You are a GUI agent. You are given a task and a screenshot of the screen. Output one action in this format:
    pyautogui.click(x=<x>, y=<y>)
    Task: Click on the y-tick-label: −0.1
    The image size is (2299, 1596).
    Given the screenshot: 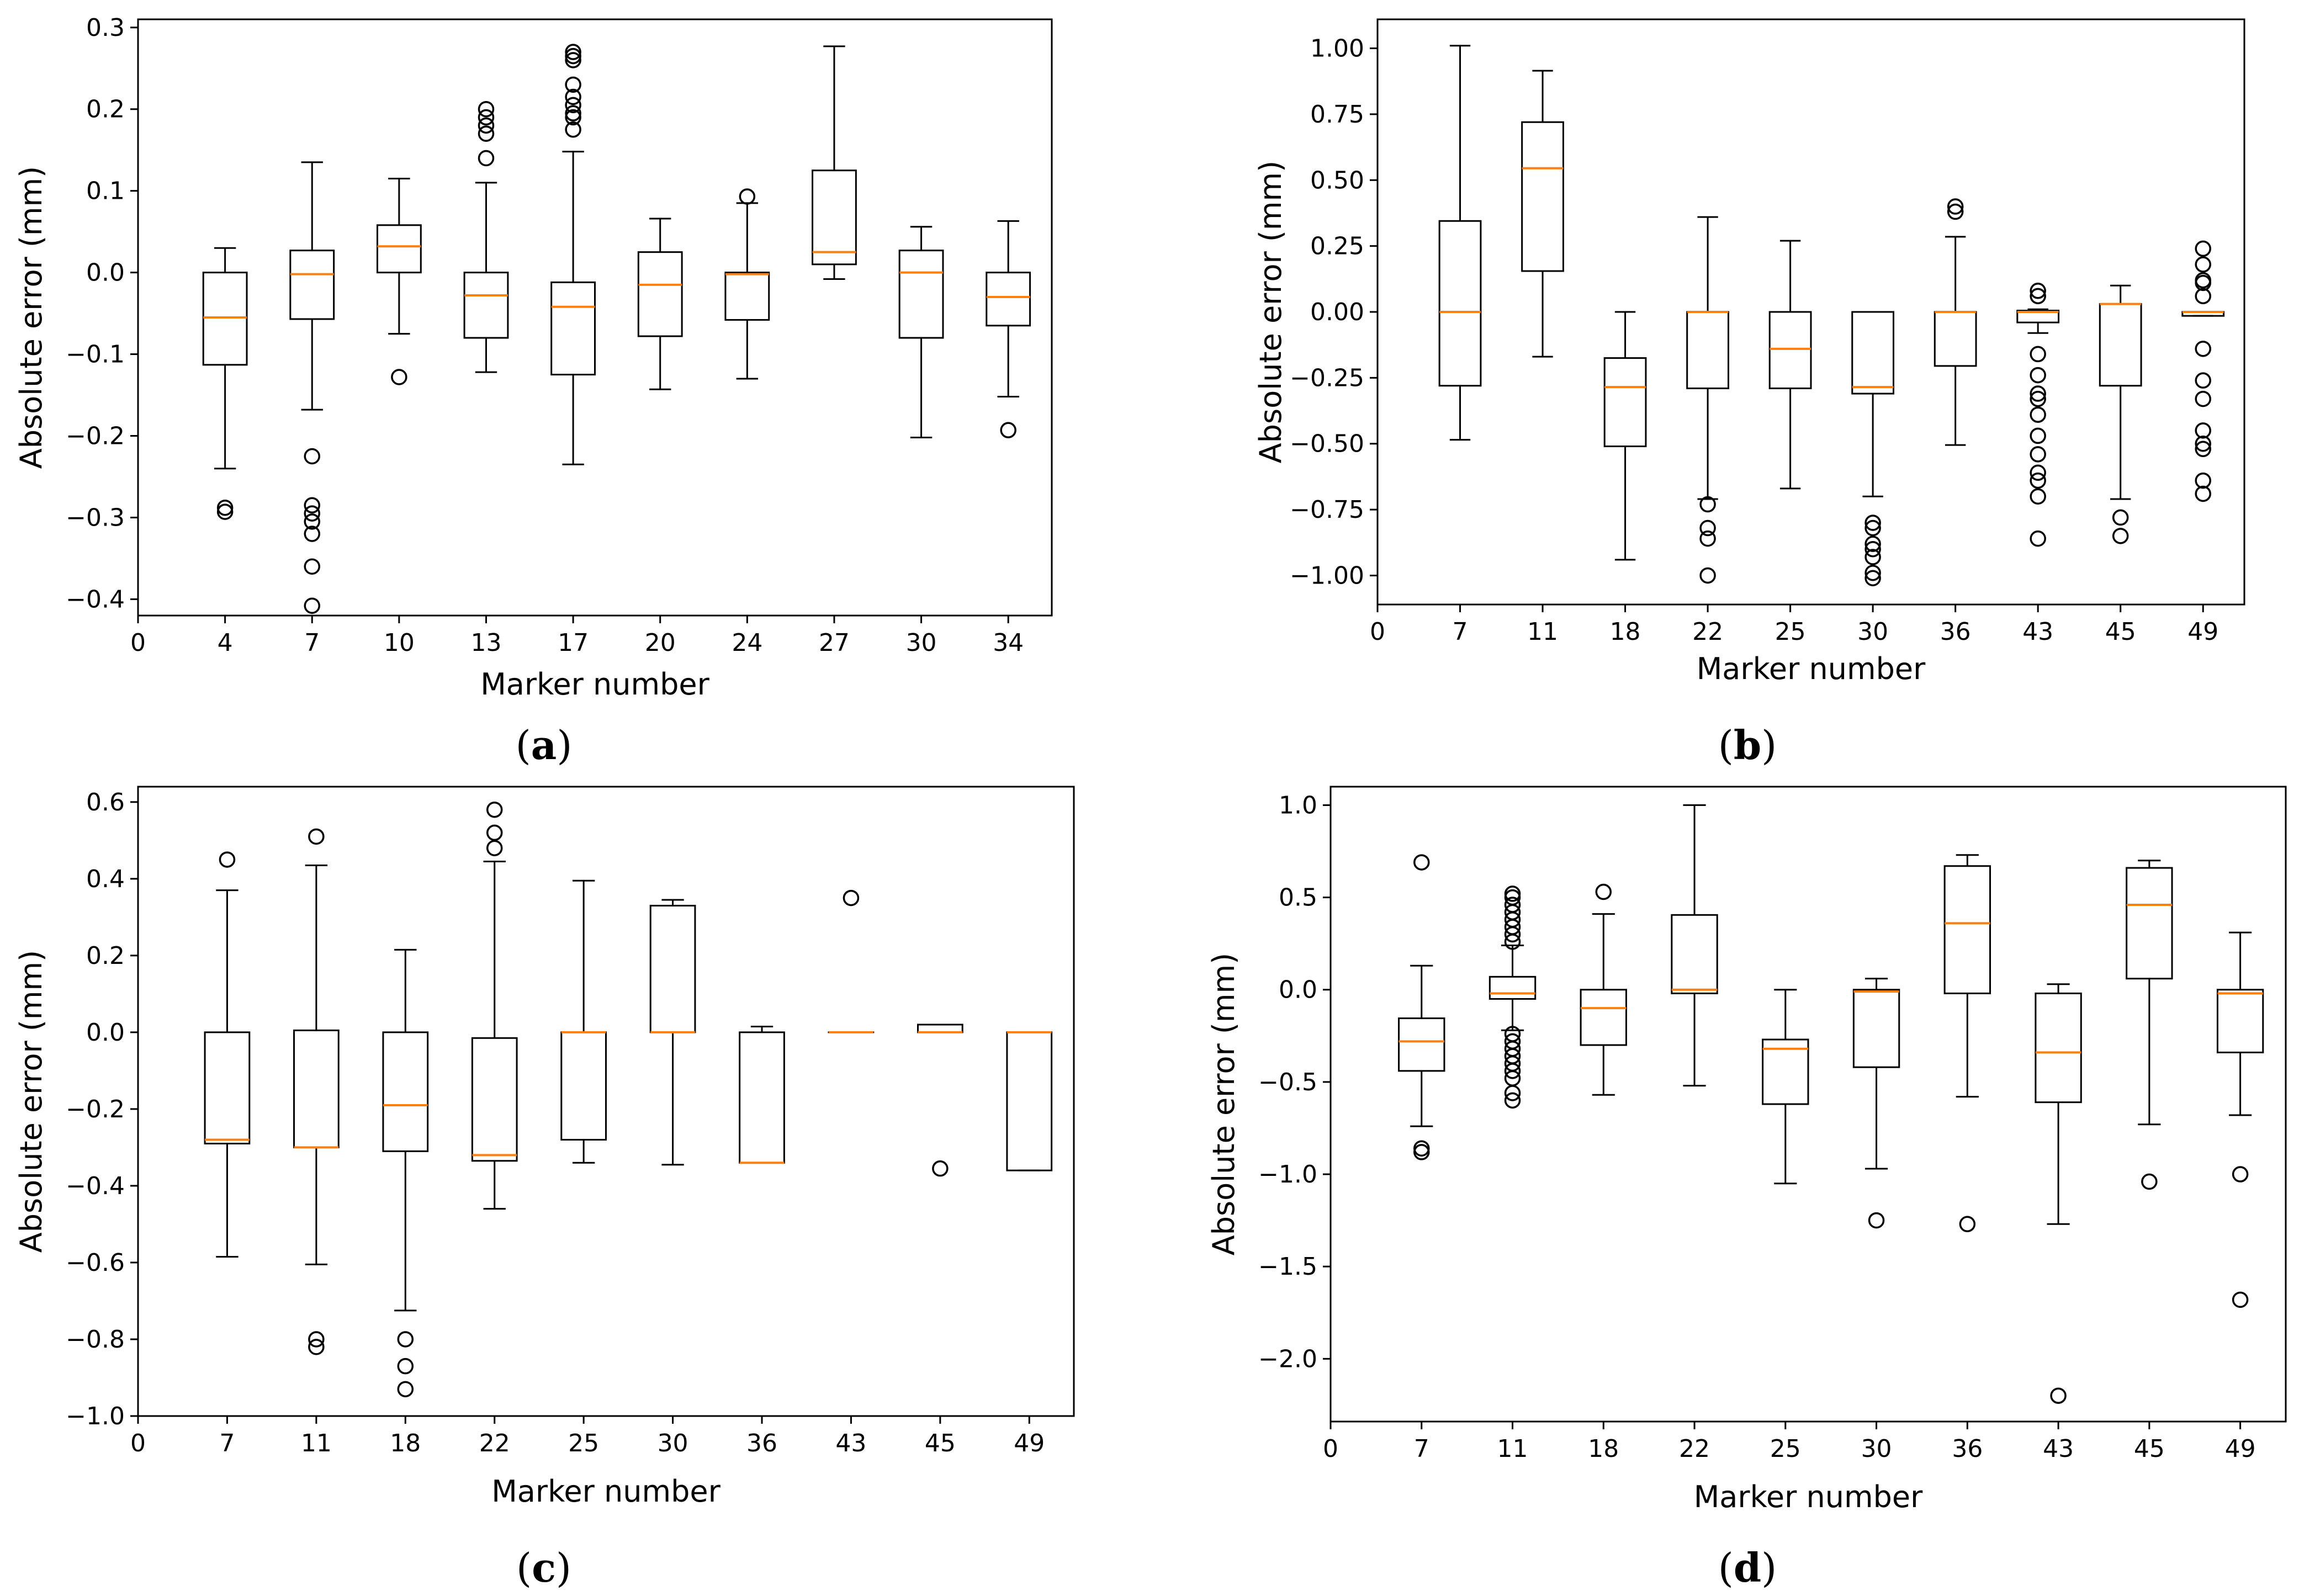 What is the action you would take?
    pyautogui.click(x=95, y=355)
    